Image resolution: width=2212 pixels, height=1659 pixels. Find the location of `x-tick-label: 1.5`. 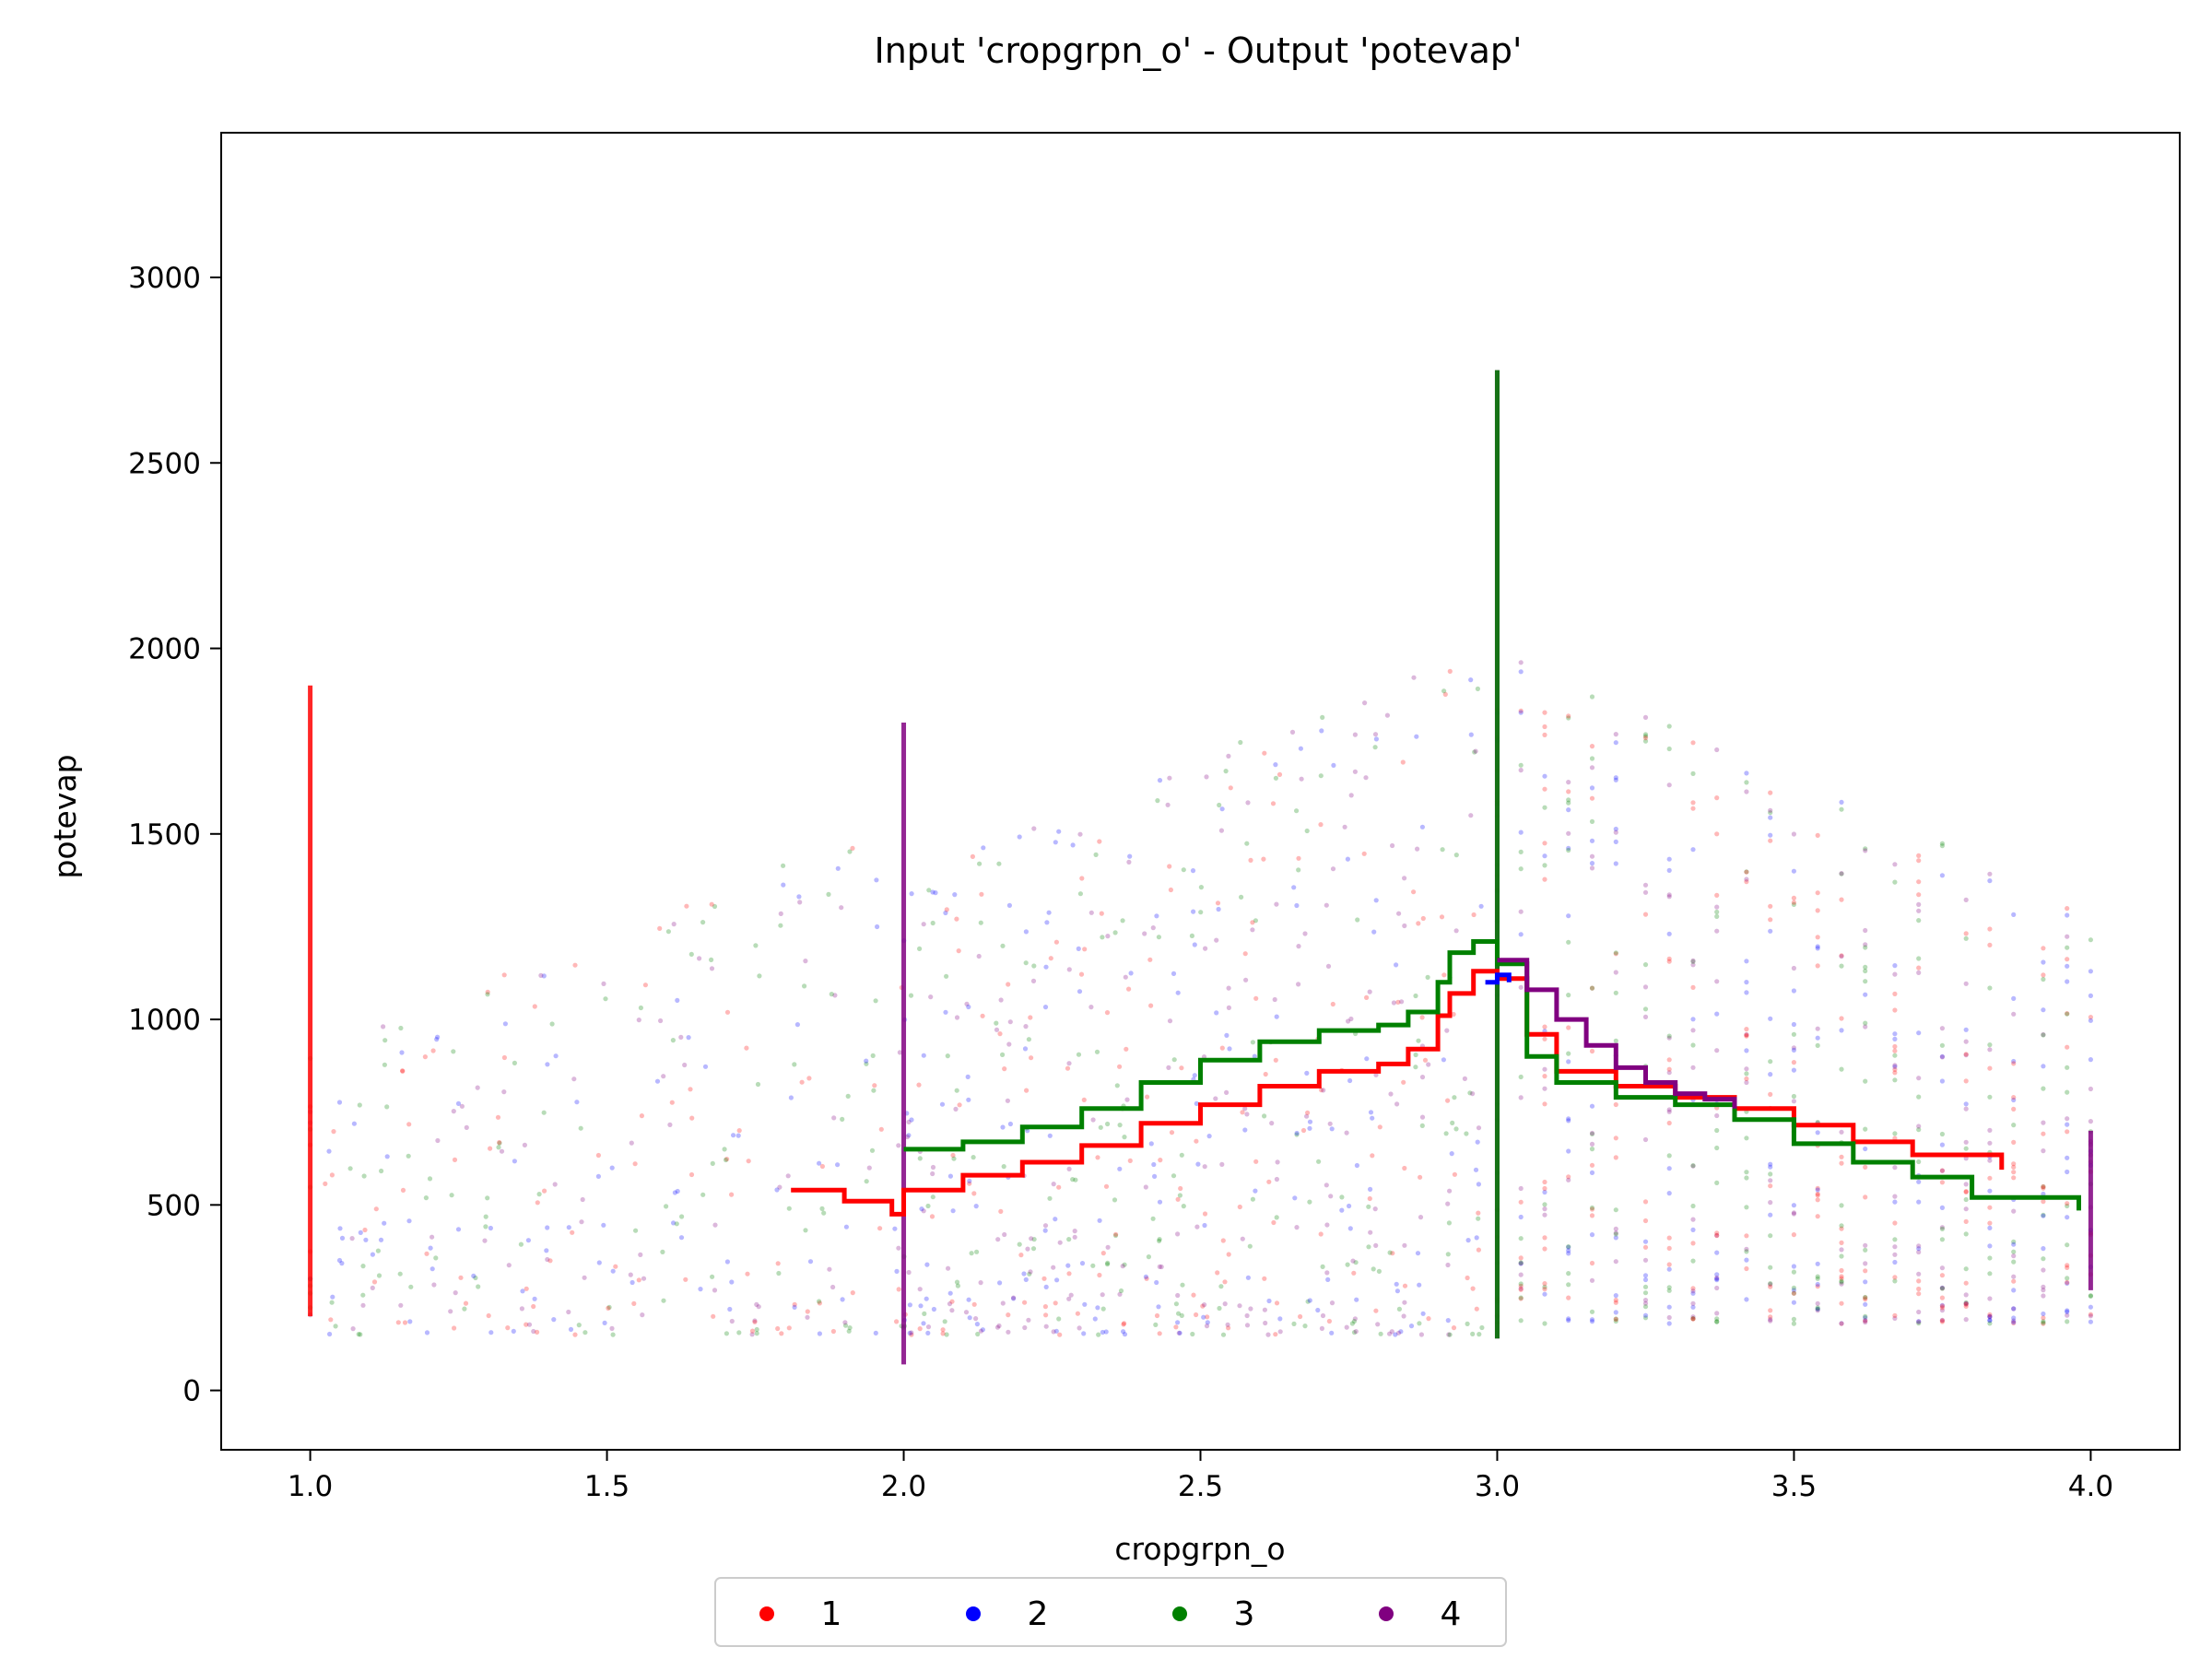

x-tick-label: 1.5 is located at coordinates (606, 1486).